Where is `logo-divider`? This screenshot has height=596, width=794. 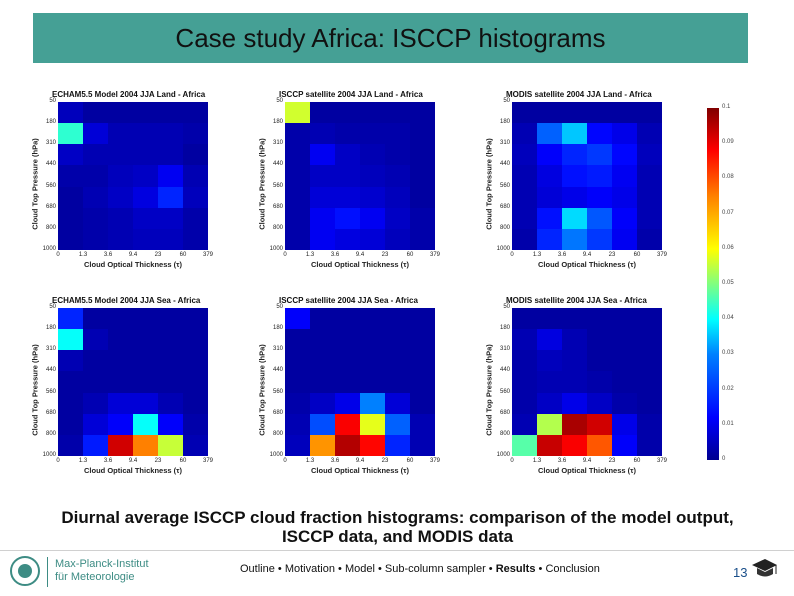
logo-divider is located at coordinates (47, 572).